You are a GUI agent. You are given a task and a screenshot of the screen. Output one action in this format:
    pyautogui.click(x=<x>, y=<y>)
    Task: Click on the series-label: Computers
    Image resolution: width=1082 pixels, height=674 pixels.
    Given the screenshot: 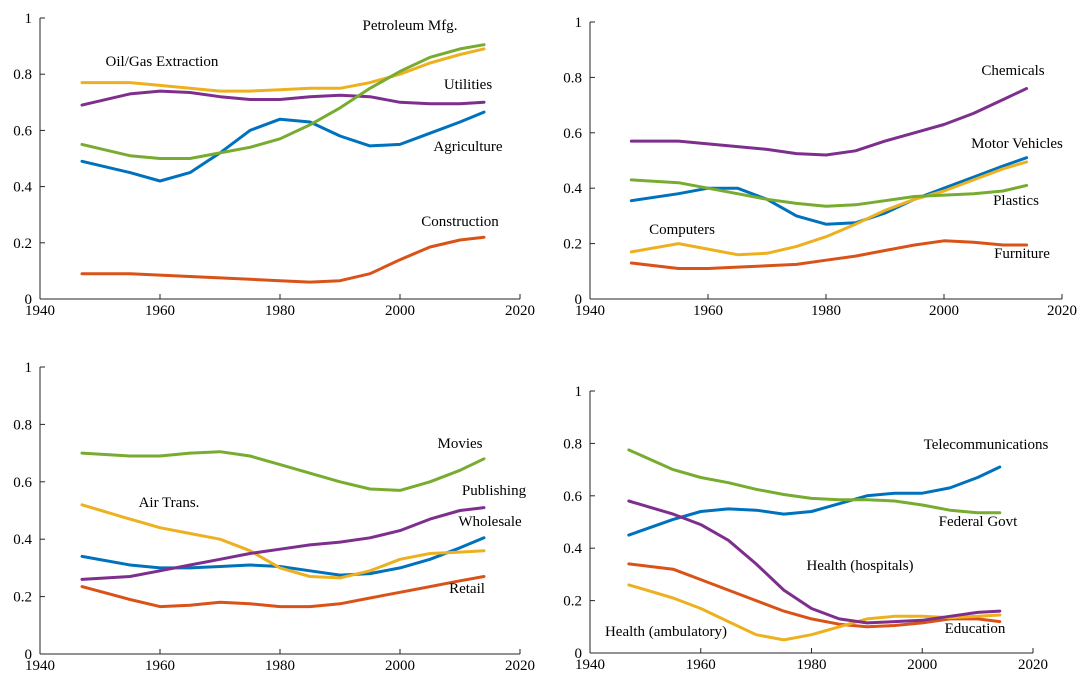 What is the action you would take?
    pyautogui.click(x=682, y=230)
    